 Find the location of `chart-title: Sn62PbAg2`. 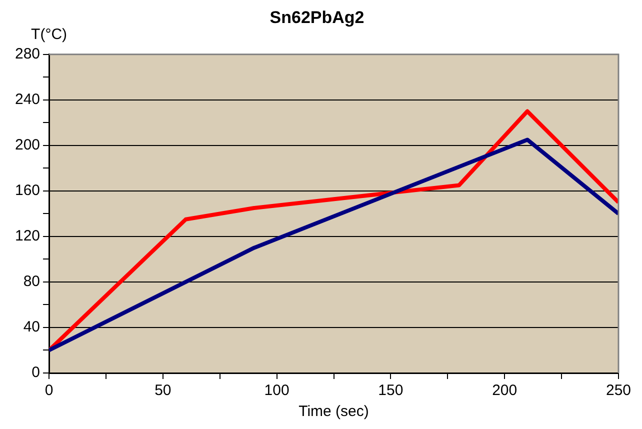

chart-title: Sn62PbAg2 is located at coordinates (317, 17).